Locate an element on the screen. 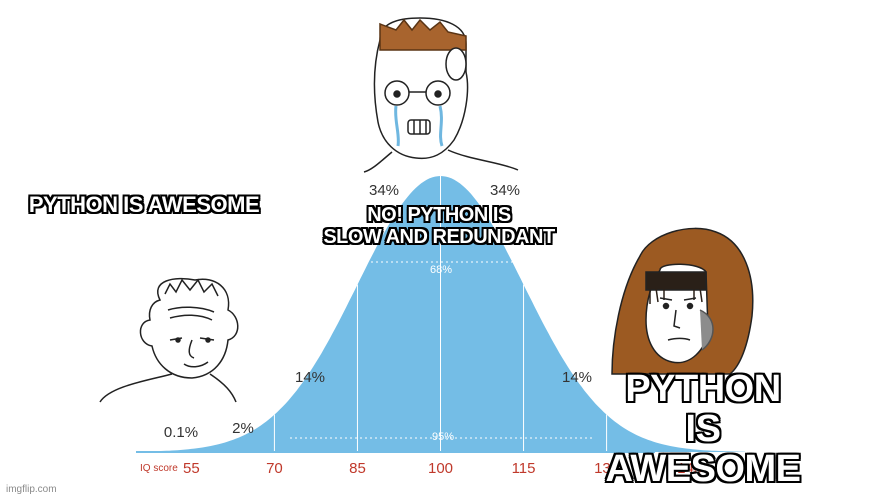 This screenshot has width=886, height=499. x-tick-label: 115 is located at coordinates (524, 468).